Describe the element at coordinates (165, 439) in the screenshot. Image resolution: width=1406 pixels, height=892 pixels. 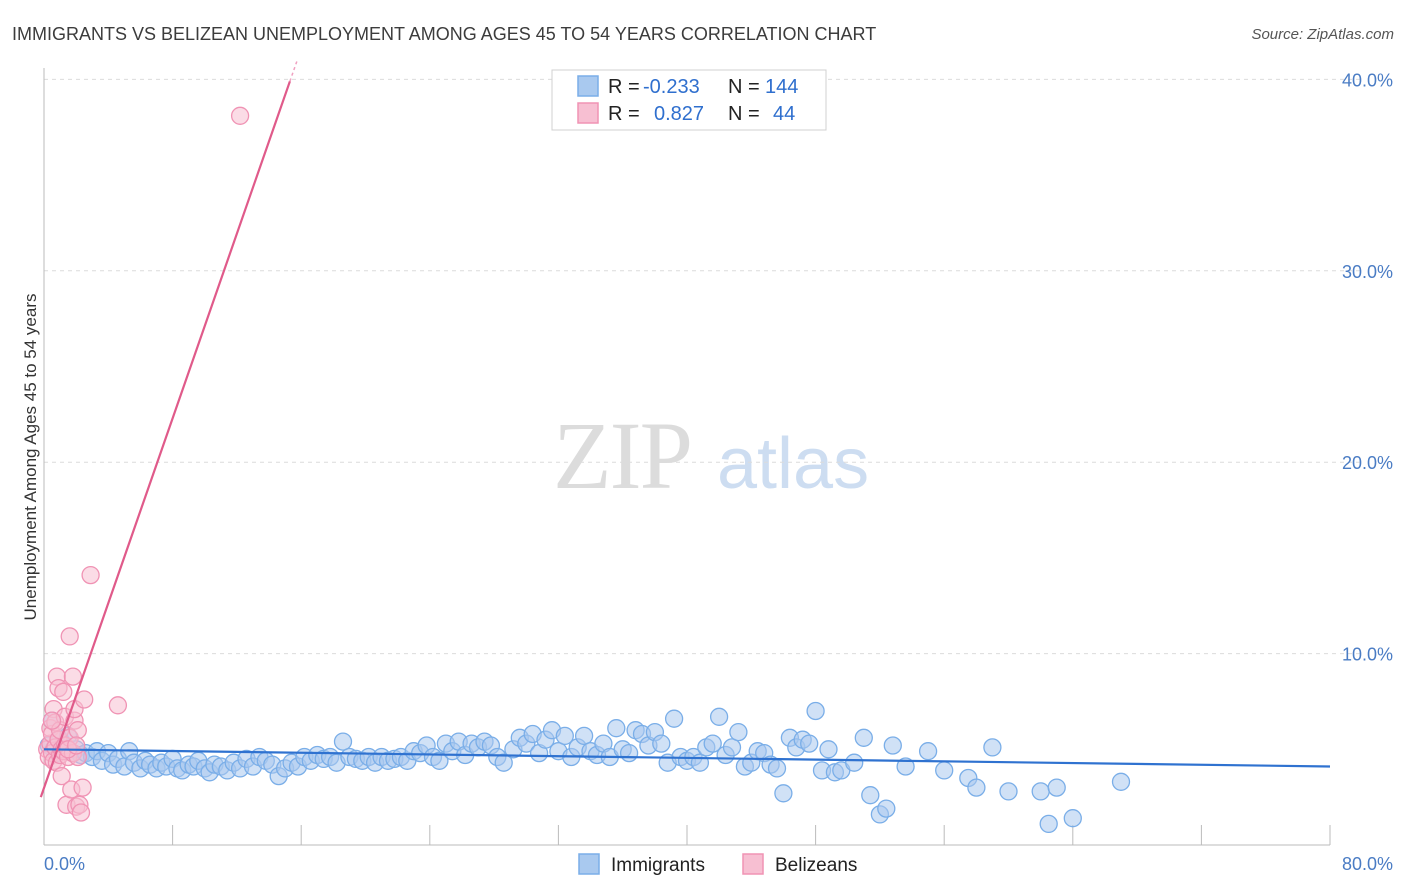
I see `trend-line-belizeans` at that location.